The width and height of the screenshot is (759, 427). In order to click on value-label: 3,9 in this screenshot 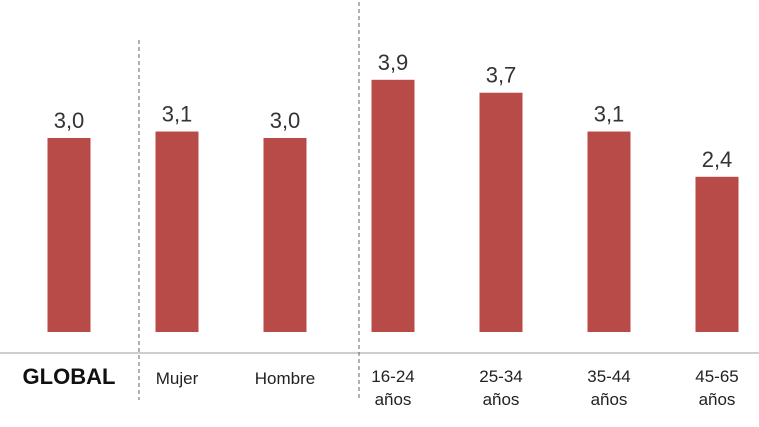, I will do `click(393, 62)`.